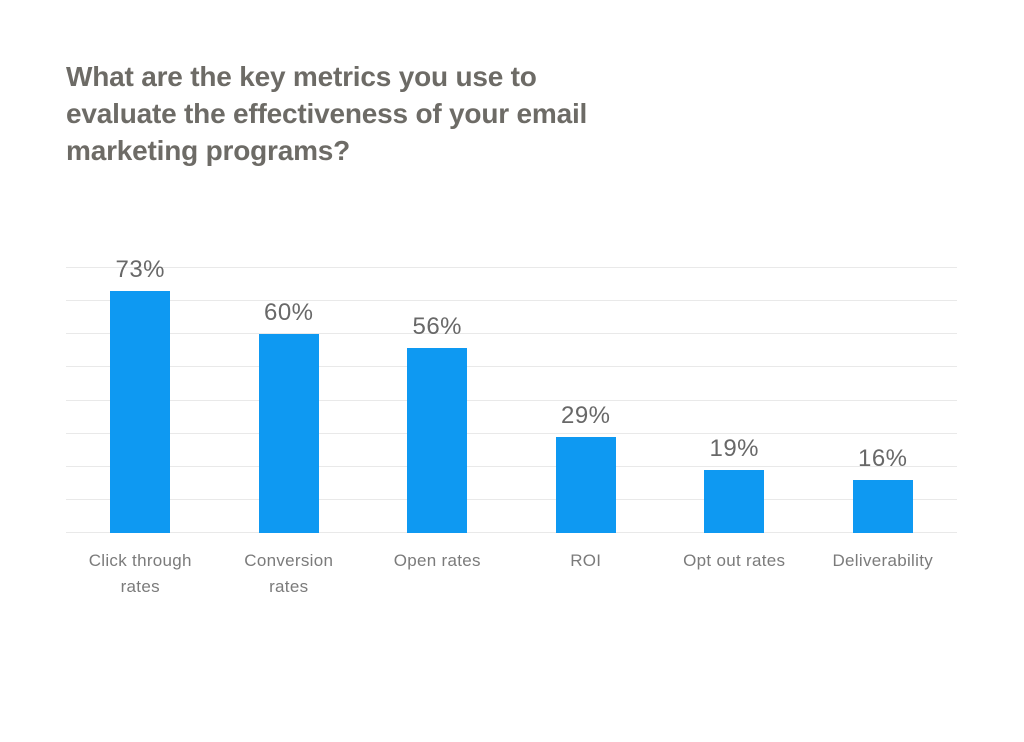 This screenshot has width=1024, height=742. I want to click on chart-title-line-3: marketing programs?, so click(208, 150).